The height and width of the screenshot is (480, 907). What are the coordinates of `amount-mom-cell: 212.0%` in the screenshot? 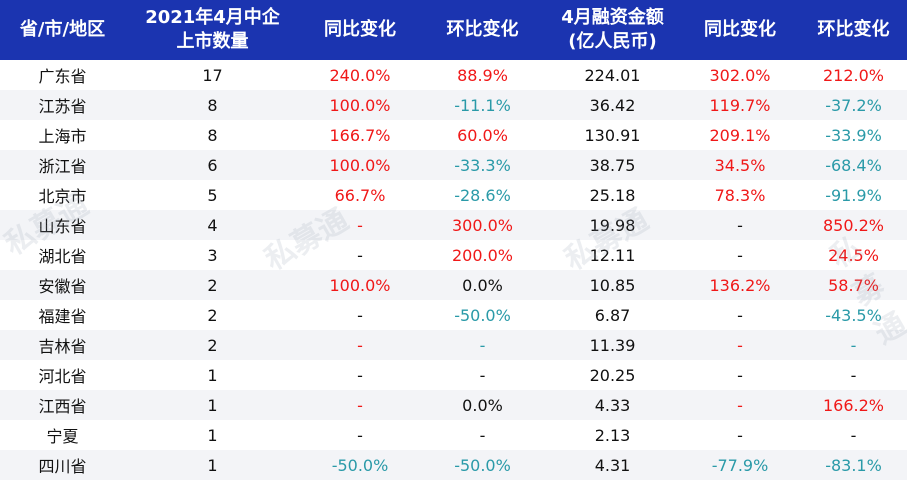 It's located at (853, 75).